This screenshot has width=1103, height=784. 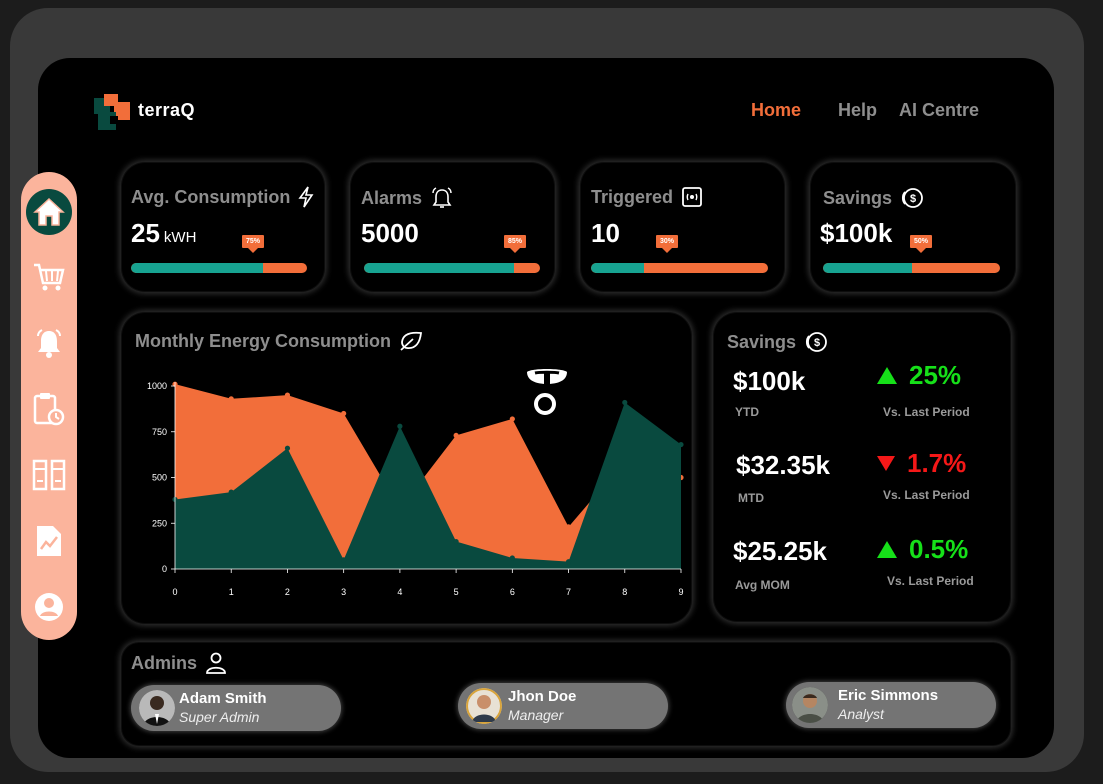 What do you see at coordinates (159, 478) in the screenshot?
I see `y-tick-label: 500` at bounding box center [159, 478].